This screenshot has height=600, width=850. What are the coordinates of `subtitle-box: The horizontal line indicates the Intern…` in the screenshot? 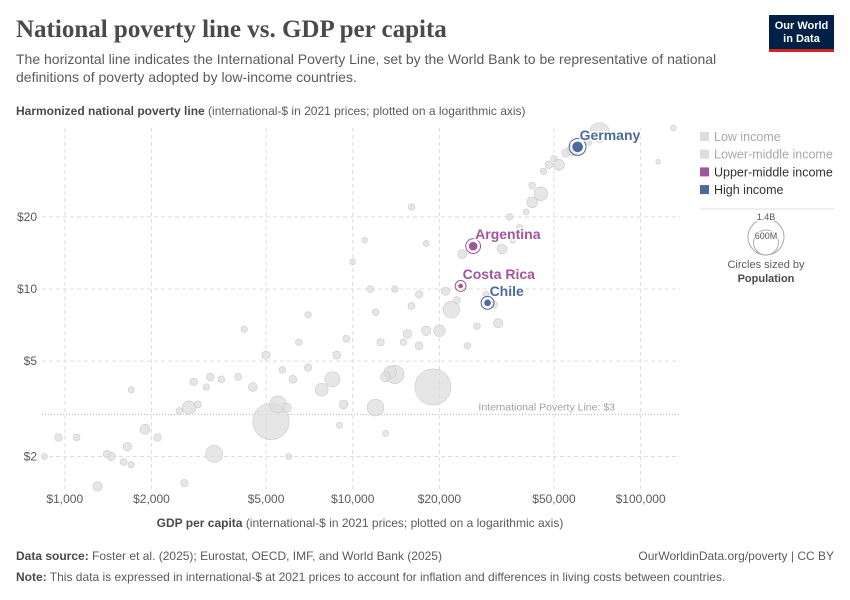 It's located at (366, 68).